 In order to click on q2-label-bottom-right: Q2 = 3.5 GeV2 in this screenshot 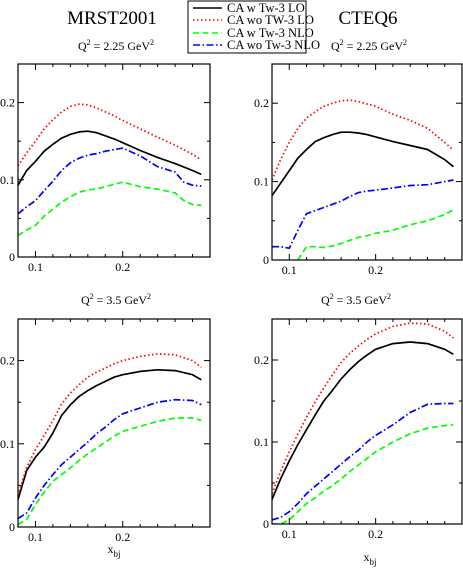, I will do `click(356, 299)`.